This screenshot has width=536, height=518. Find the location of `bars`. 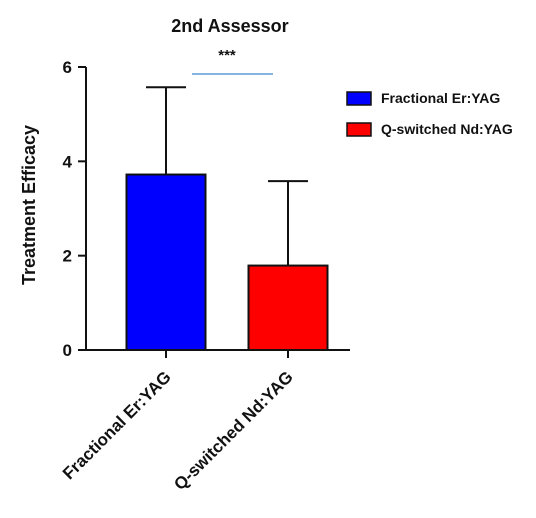

bars is located at coordinates (227, 262).